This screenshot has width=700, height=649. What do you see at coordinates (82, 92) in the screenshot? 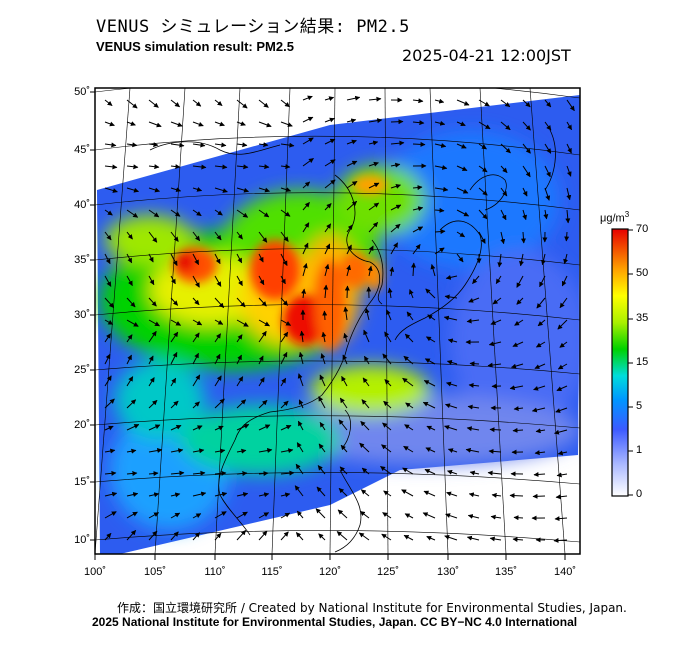
I see `lat-tick-label: 50˚` at bounding box center [82, 92].